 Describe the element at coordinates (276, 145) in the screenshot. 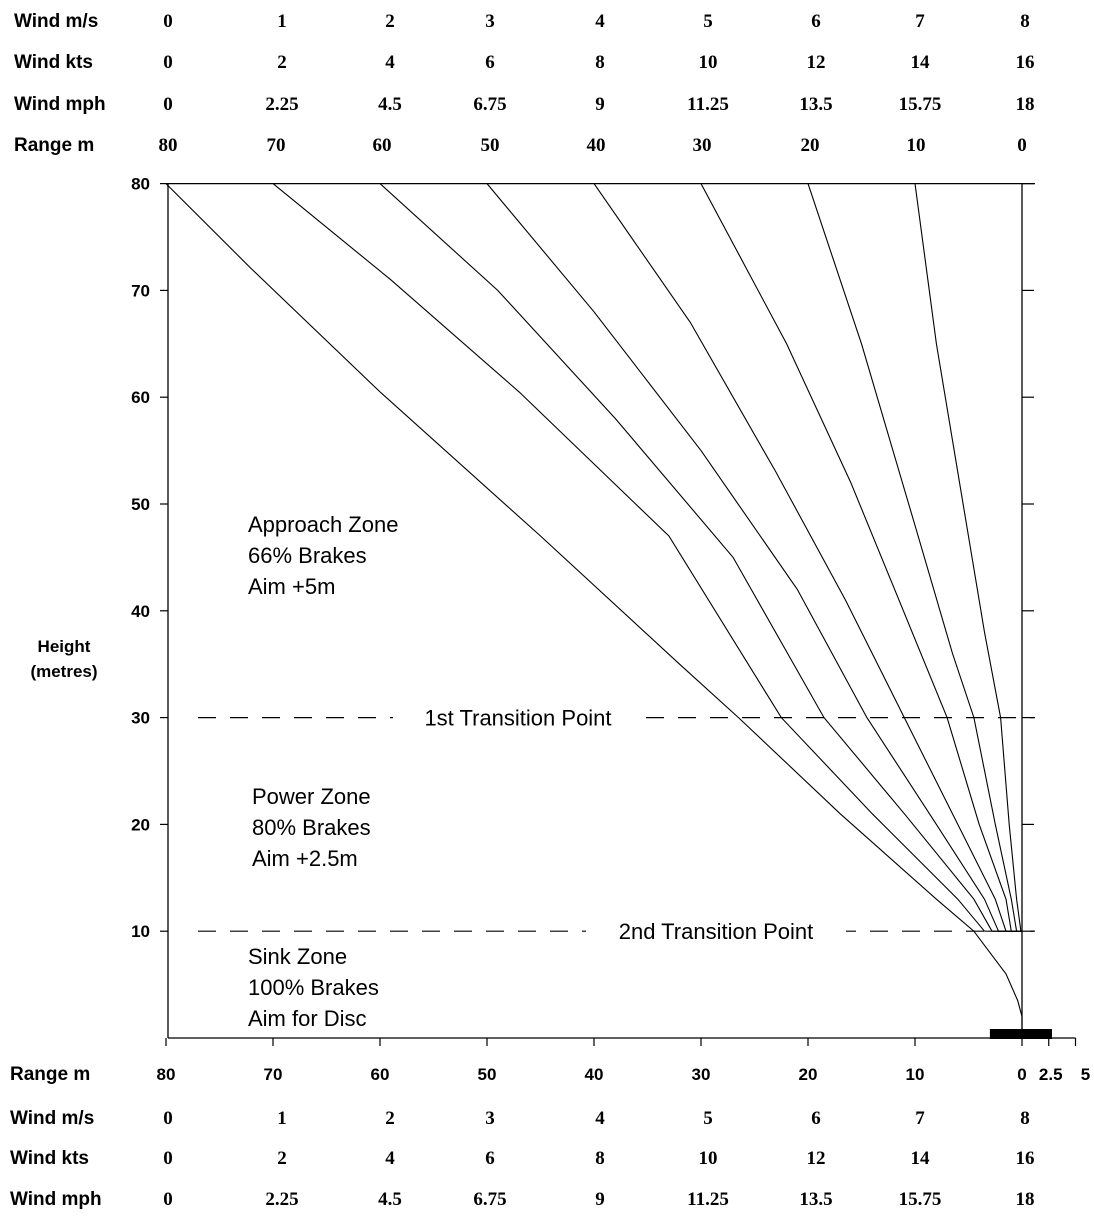

I see `top-range-m-value: 70` at that location.